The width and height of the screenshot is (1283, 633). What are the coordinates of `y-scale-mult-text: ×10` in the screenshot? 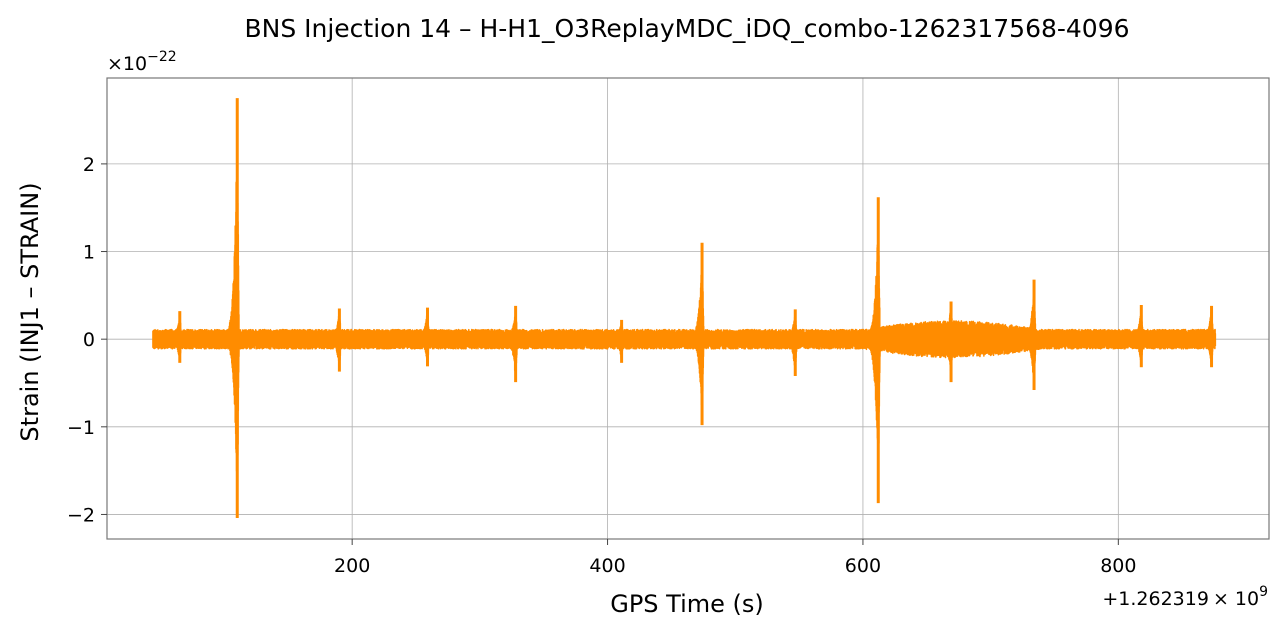 It's located at (127, 64).